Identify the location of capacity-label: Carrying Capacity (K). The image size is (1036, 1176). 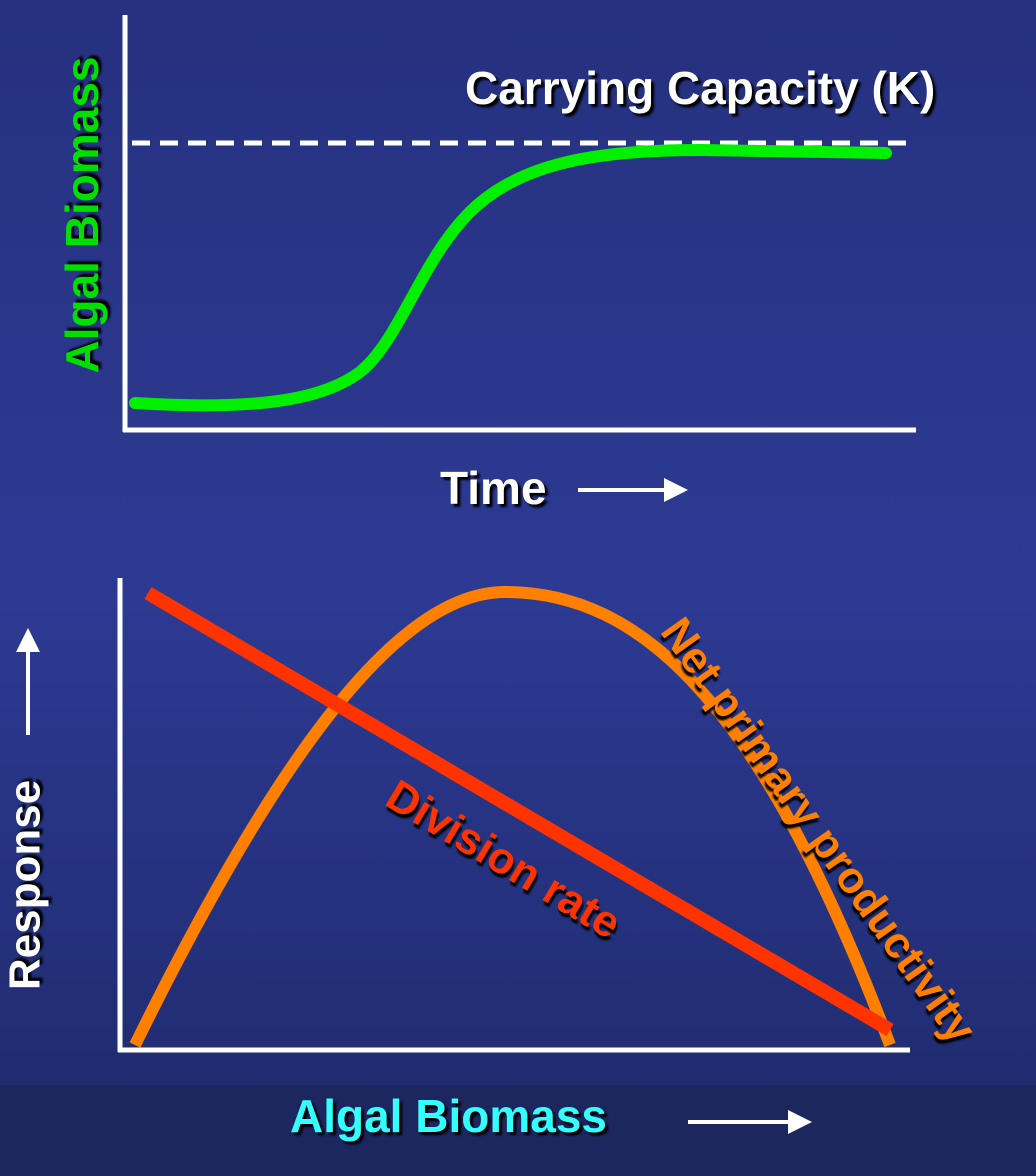
(700, 88).